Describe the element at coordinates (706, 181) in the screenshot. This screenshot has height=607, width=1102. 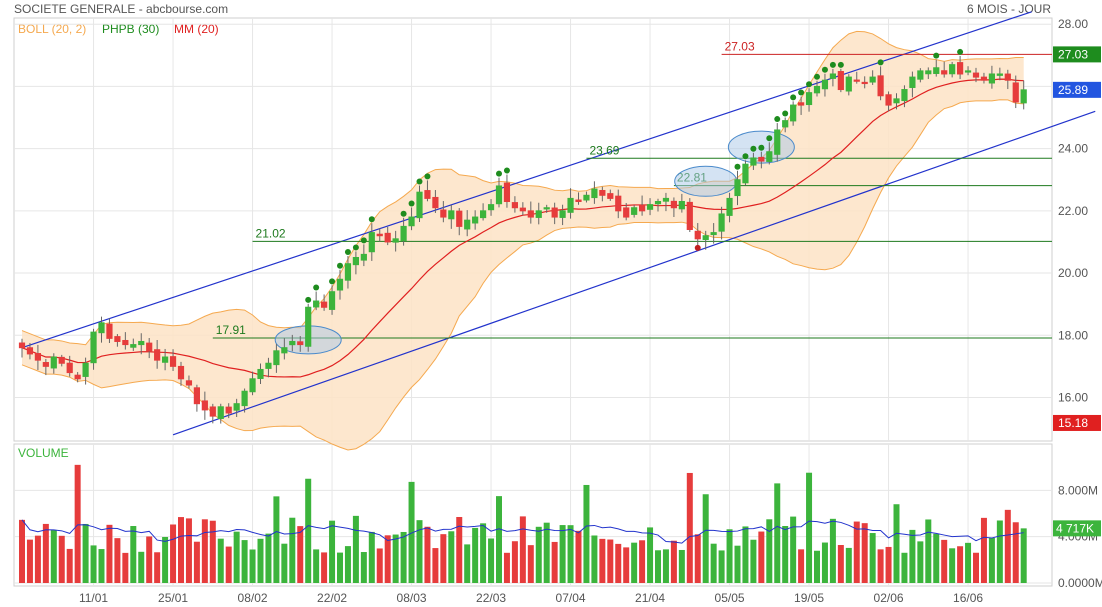
I see `highlight-ellipse` at that location.